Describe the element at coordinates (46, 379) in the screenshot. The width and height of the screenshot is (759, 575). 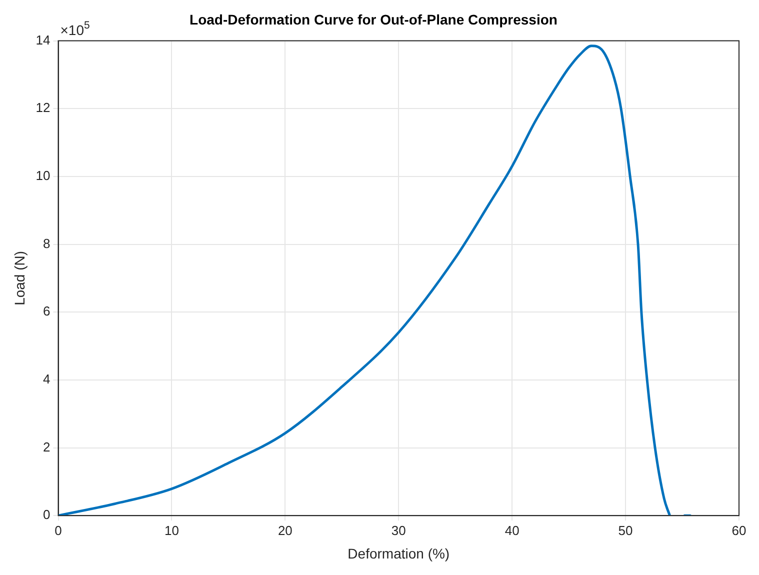
I see `y-tick-label: 4` at that location.